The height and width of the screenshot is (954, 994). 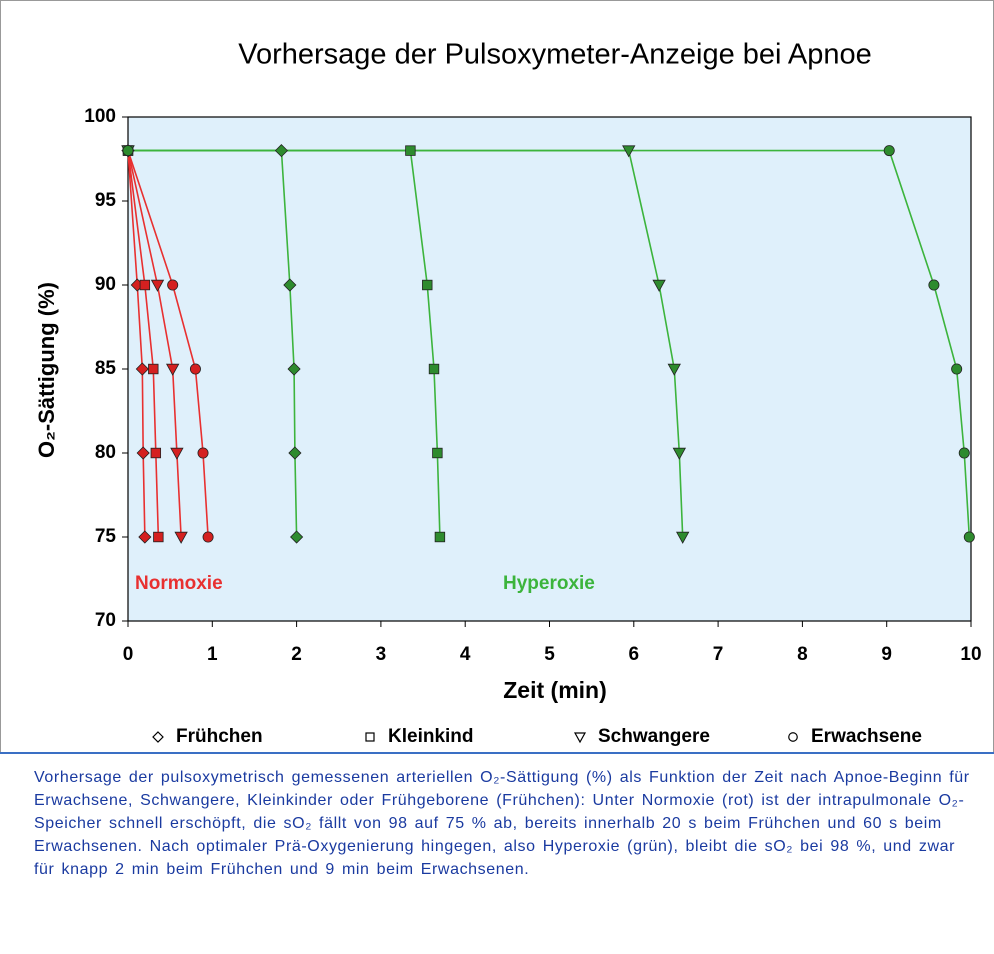 What do you see at coordinates (431, 736) in the screenshot?
I see `legend-label: Kleinkind` at bounding box center [431, 736].